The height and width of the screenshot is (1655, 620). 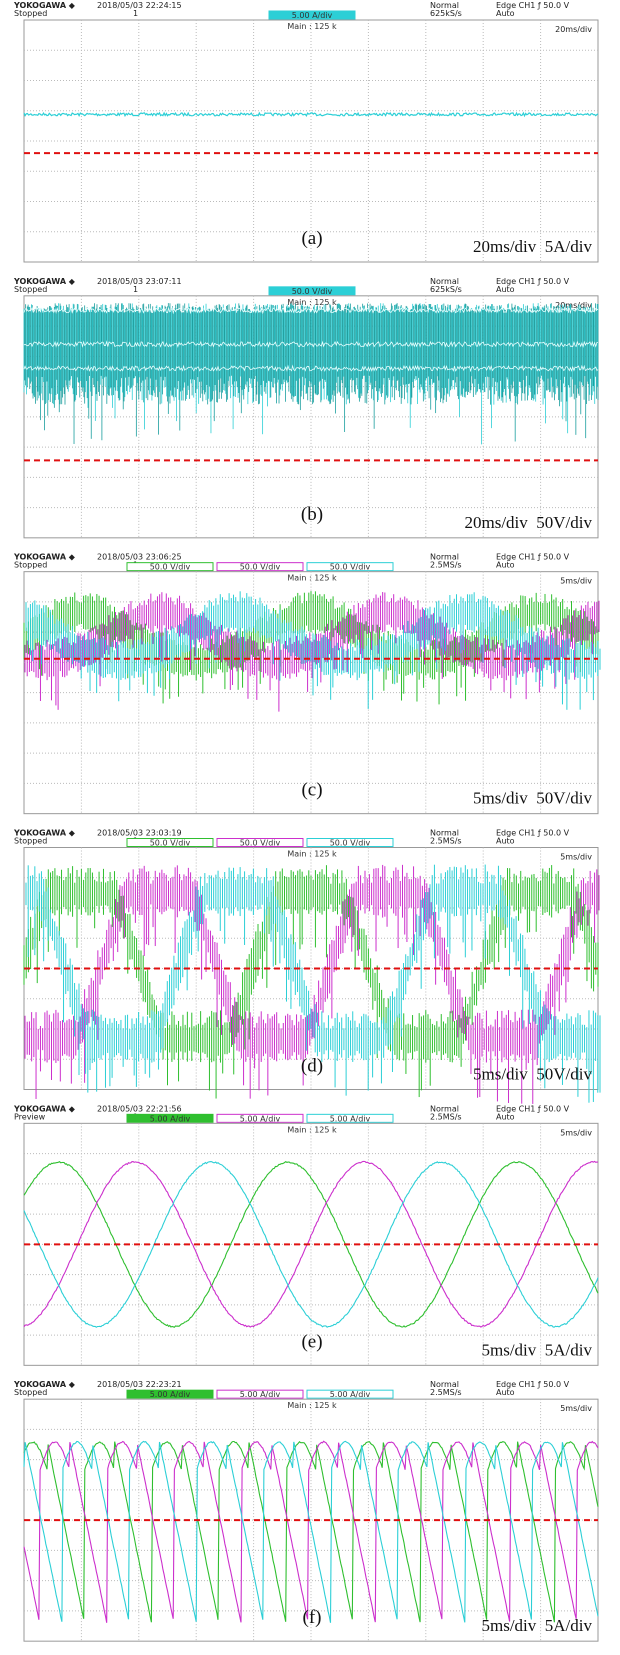 I want to click on datetime: 2018/05/03 23:07:11, so click(x=139, y=281).